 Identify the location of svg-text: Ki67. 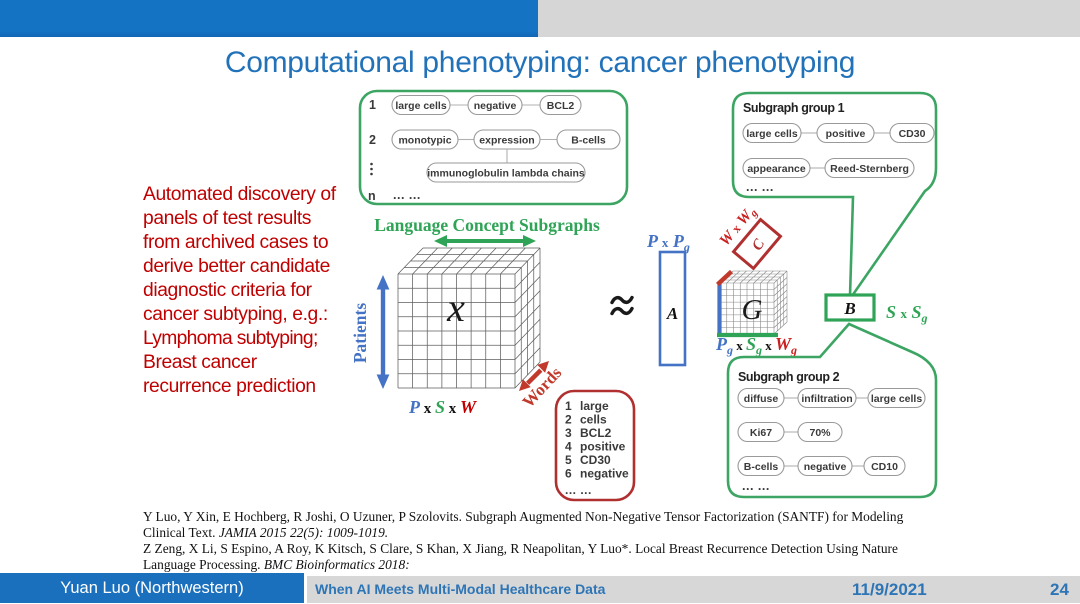
(761, 433).